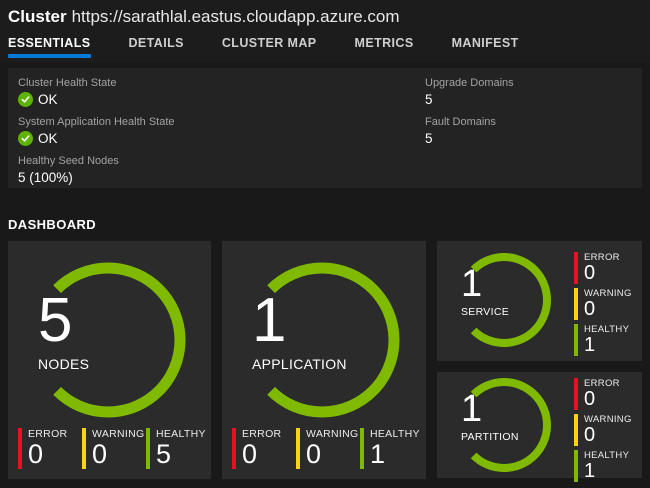 The height and width of the screenshot is (488, 650). I want to click on healthy-count: 5, so click(164, 454).